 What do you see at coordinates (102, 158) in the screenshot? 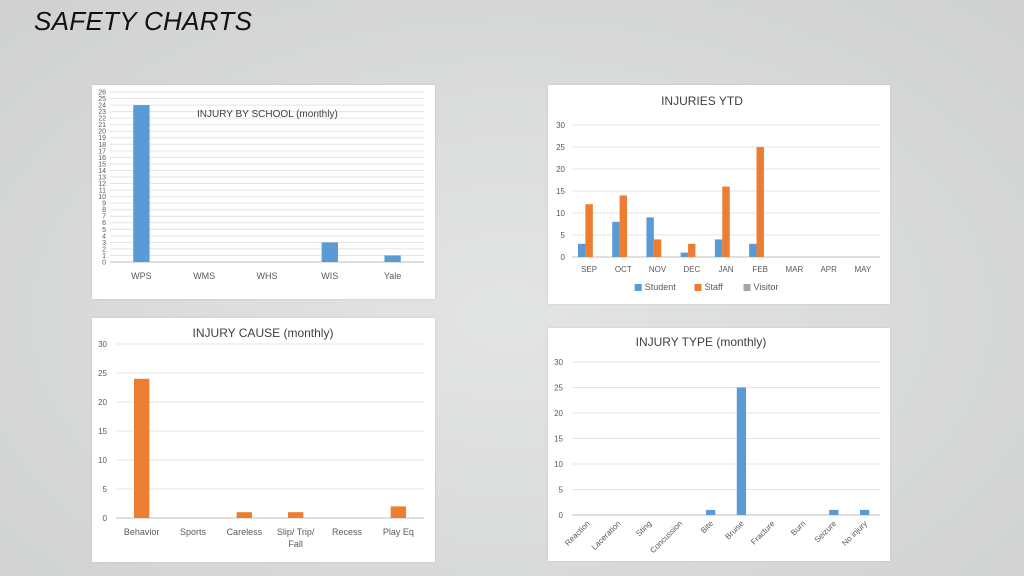
I see `y-tick-label: 16` at bounding box center [102, 158].